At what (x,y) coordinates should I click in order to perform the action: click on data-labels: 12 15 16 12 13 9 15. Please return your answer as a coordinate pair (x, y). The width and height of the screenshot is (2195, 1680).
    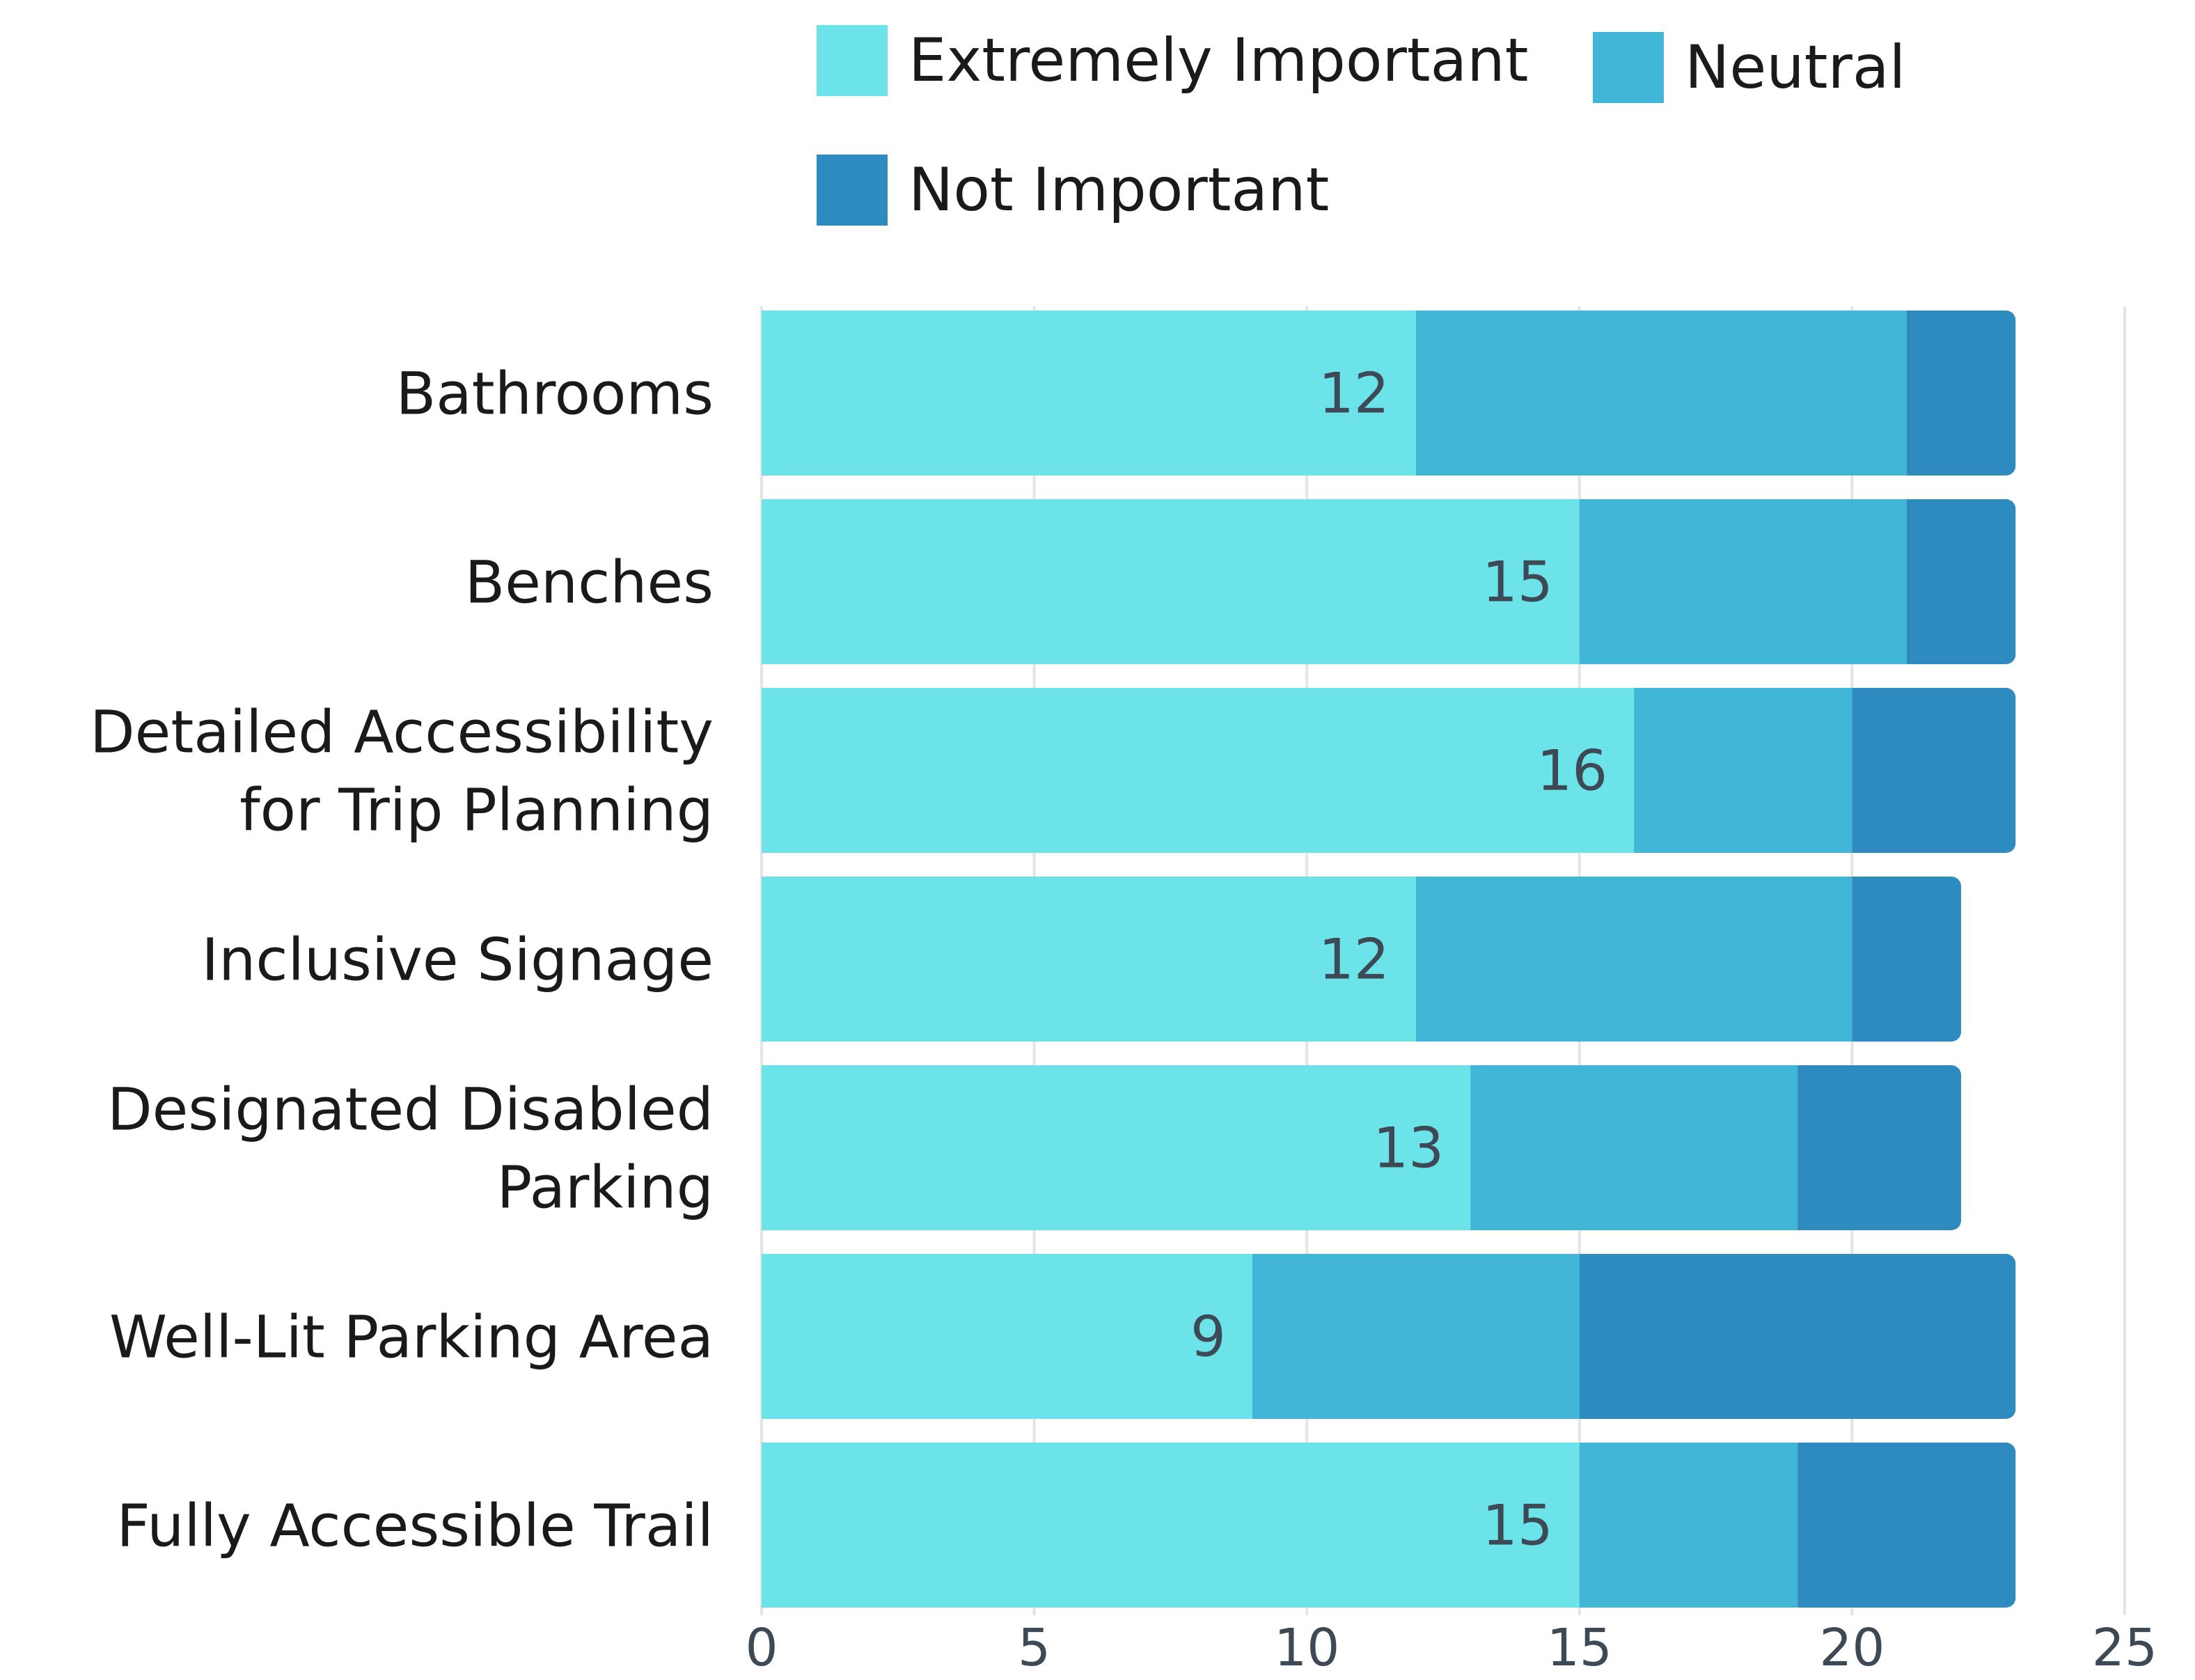
    Looking at the image, I should click on (1399, 960).